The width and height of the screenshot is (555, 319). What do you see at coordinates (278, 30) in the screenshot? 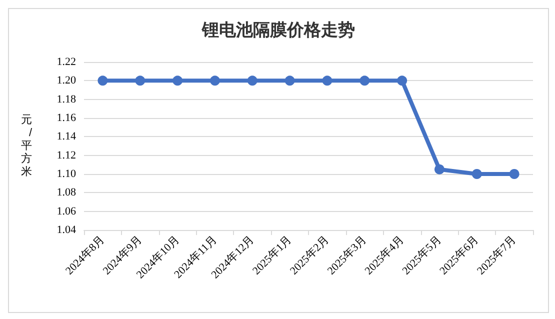
I see `chart-title: 锂电池隔膜价格走势` at bounding box center [278, 30].